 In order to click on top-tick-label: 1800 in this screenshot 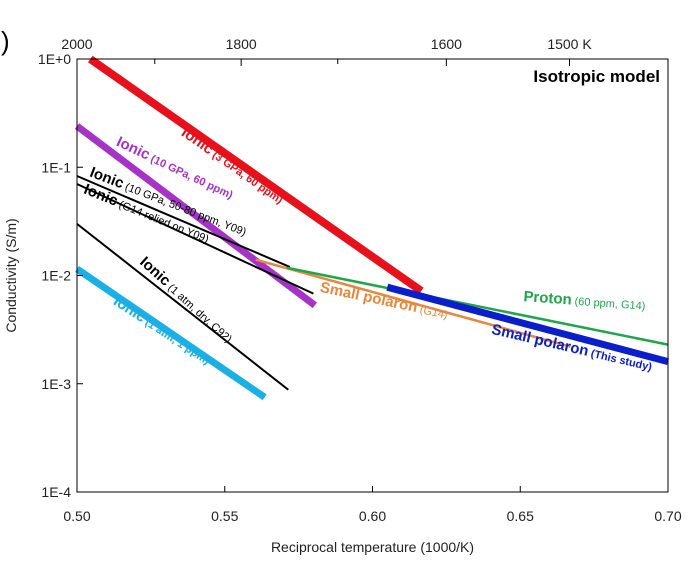, I will do `click(241, 44)`.